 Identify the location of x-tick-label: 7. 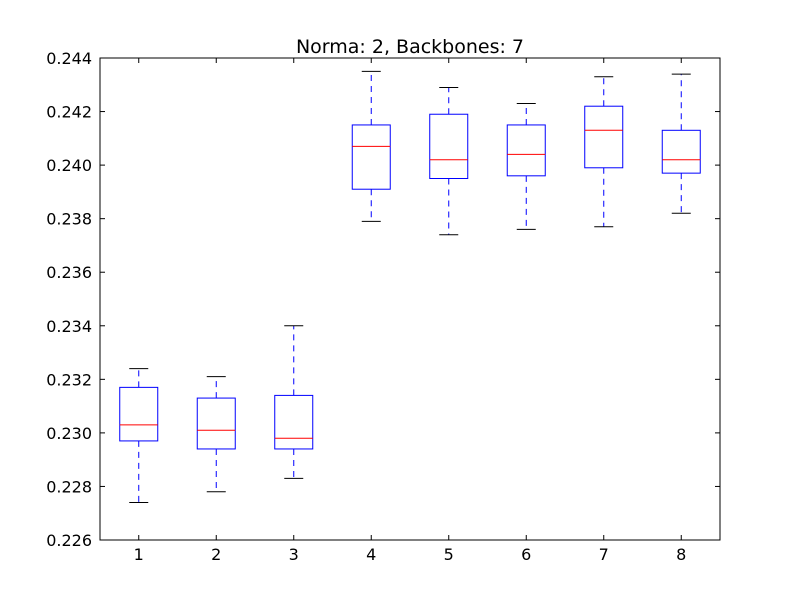
(604, 554).